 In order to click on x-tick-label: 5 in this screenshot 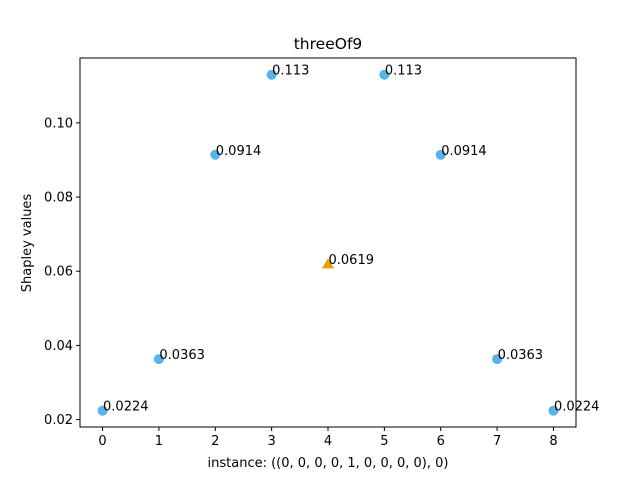, I will do `click(384, 441)`.